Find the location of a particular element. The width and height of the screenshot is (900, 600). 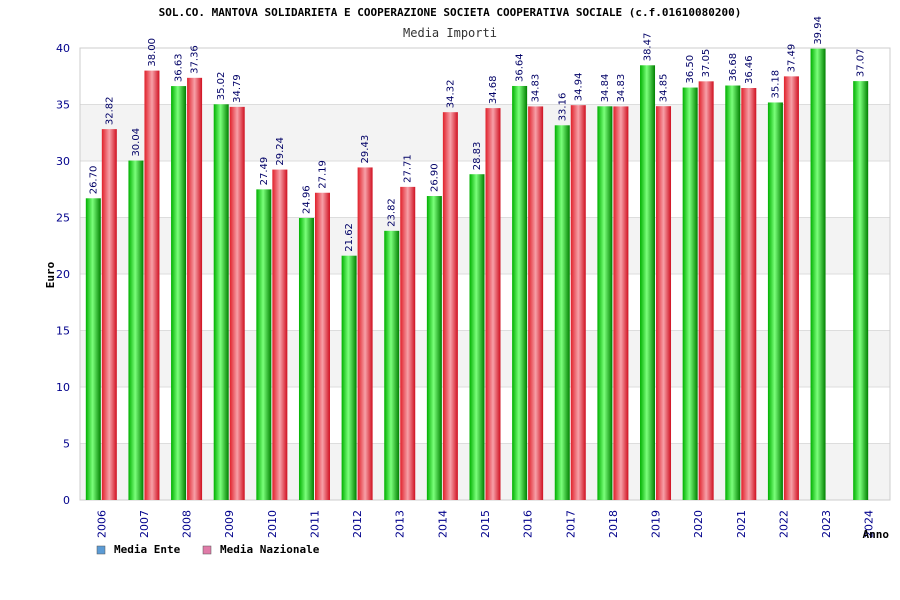

x-tick-label: 2015 is located at coordinates (485, 524).